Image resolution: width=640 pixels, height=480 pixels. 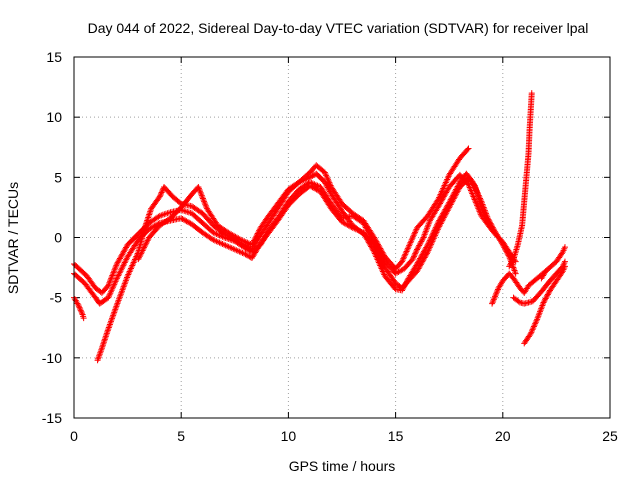 I want to click on y-tick-label: 10, so click(x=54, y=117).